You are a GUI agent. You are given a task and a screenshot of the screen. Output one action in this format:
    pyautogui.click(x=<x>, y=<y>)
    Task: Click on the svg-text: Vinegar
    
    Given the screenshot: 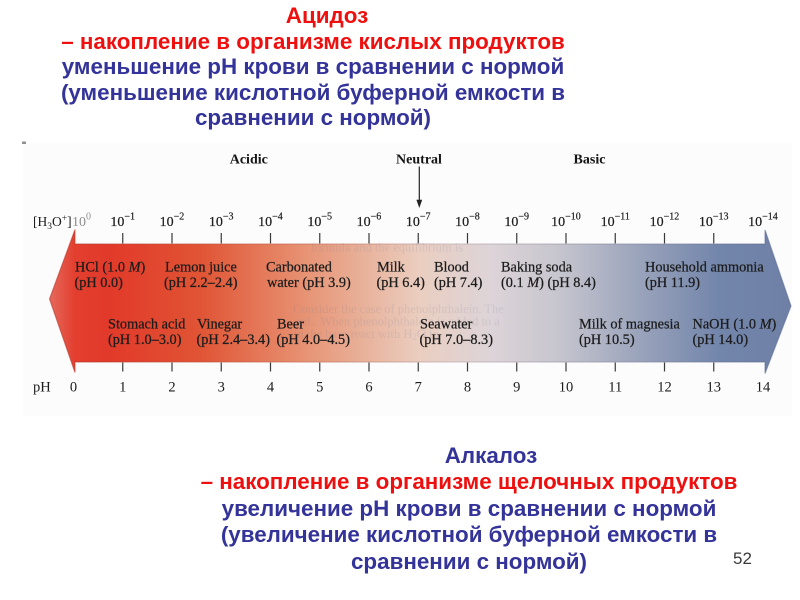 What is the action you would take?
    pyautogui.click(x=219, y=325)
    